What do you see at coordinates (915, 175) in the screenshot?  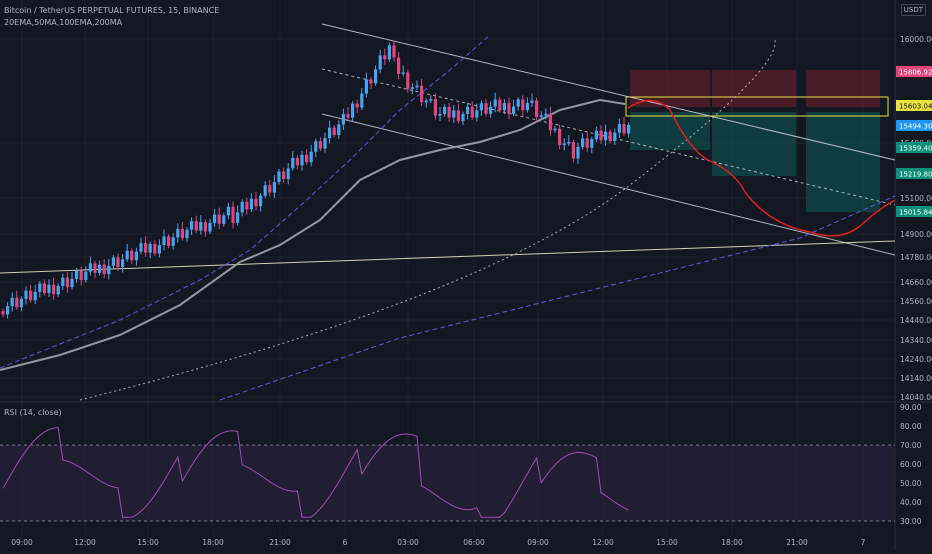 I see `price-tag-label: 15219.80` at bounding box center [915, 175].